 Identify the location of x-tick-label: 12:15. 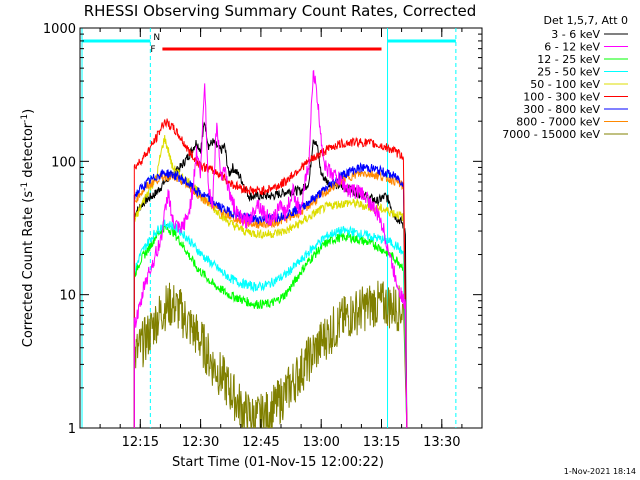
(140, 442).